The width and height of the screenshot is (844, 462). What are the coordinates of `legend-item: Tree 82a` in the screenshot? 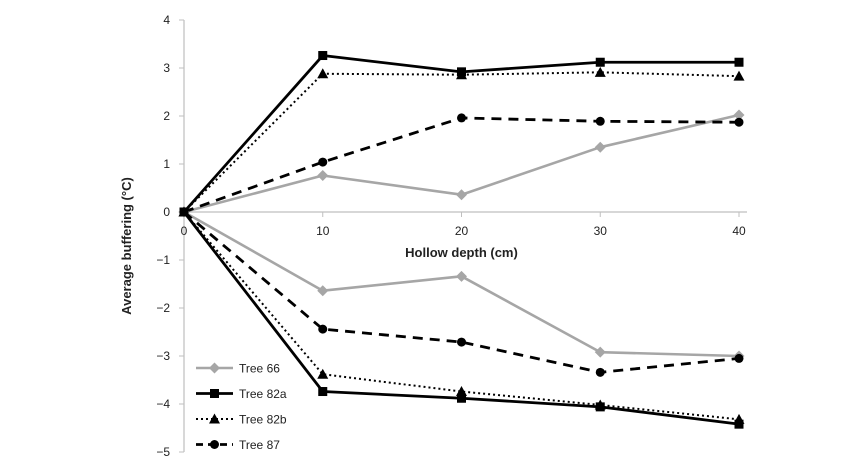 It's located at (241, 394).